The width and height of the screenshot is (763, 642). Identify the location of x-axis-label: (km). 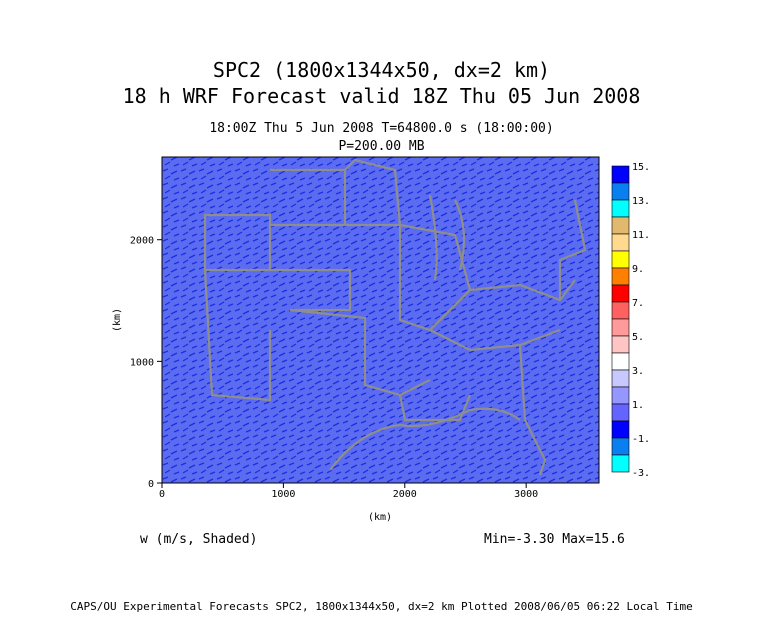
(380, 517).